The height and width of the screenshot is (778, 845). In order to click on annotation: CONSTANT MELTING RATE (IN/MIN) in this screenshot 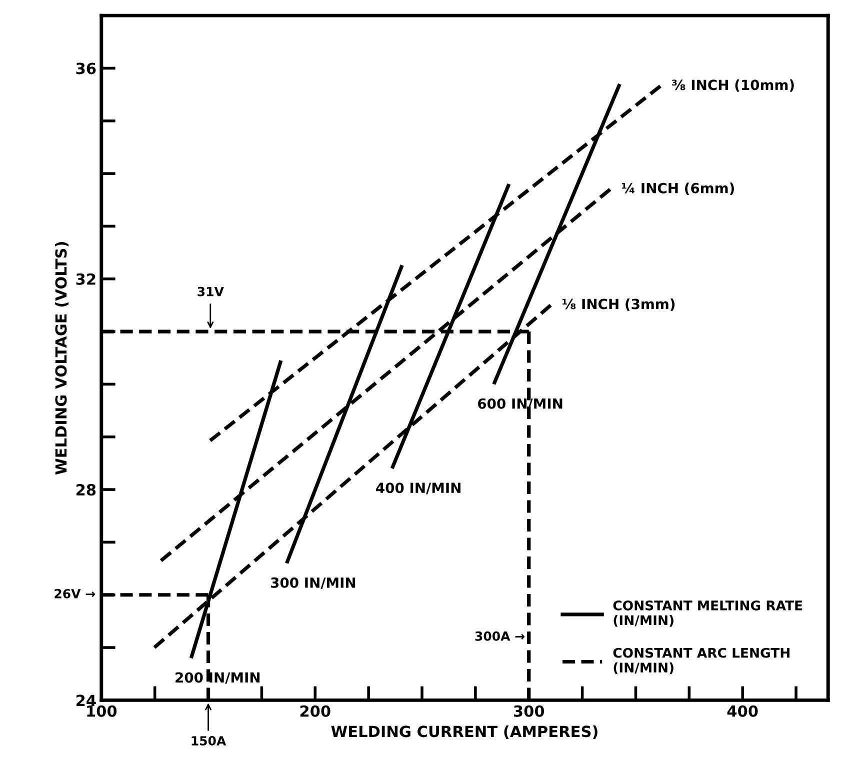, I will do `click(707, 613)`.